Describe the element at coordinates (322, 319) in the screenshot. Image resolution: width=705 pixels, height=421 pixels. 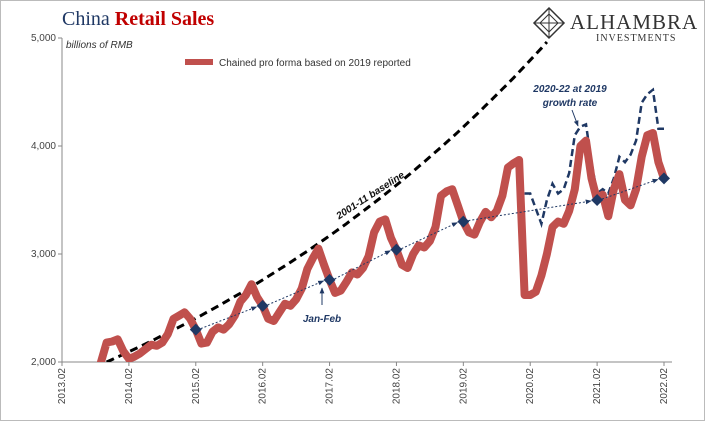
I see `annotation: Jan-Feb` at that location.